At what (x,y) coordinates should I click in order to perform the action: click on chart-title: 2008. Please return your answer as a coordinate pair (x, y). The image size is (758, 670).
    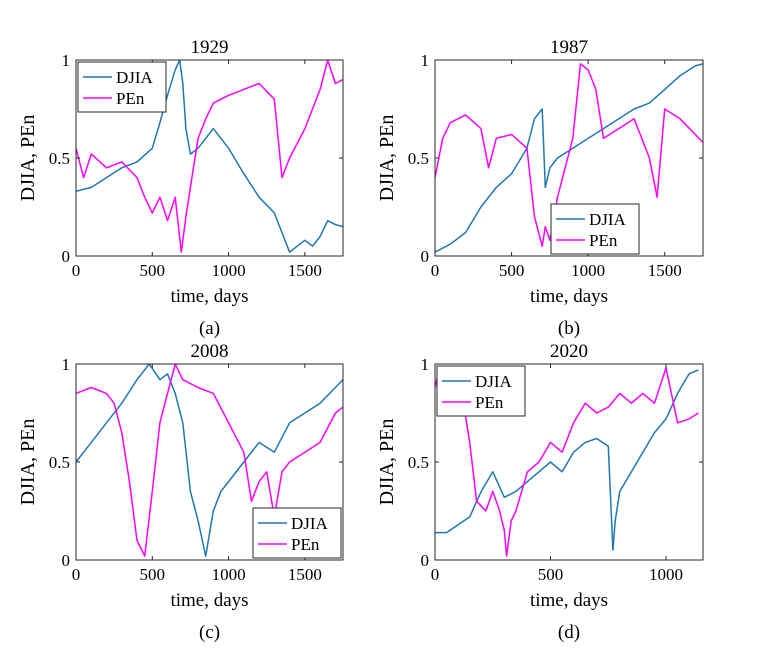
    Looking at the image, I should click on (210, 351).